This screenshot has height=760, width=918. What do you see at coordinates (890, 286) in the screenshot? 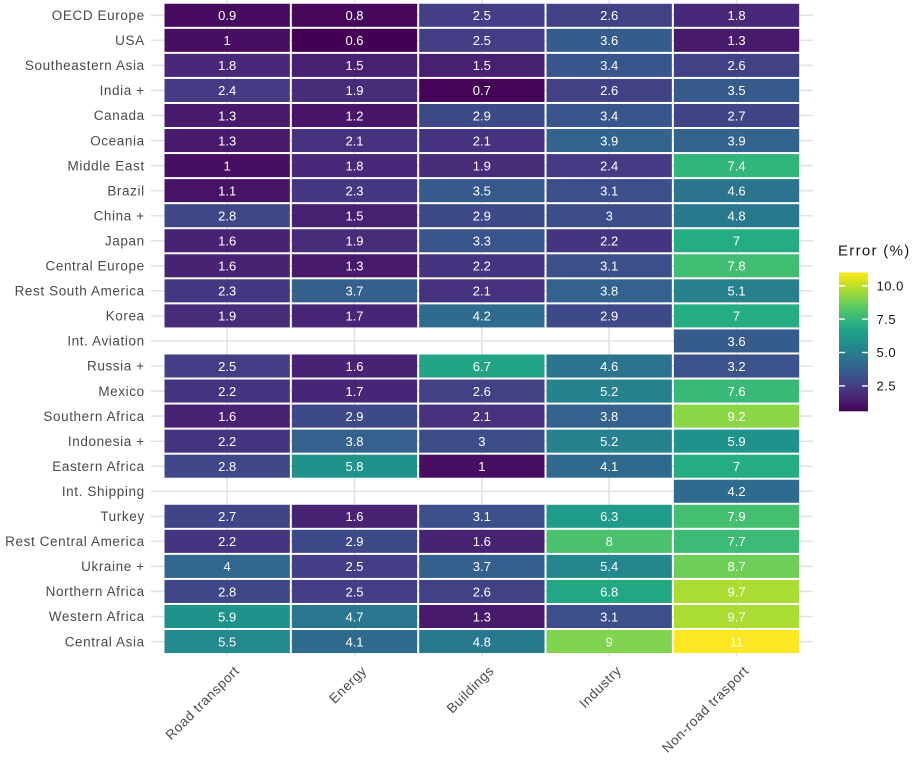
I see `svg-text: 10.0` at bounding box center [890, 286].